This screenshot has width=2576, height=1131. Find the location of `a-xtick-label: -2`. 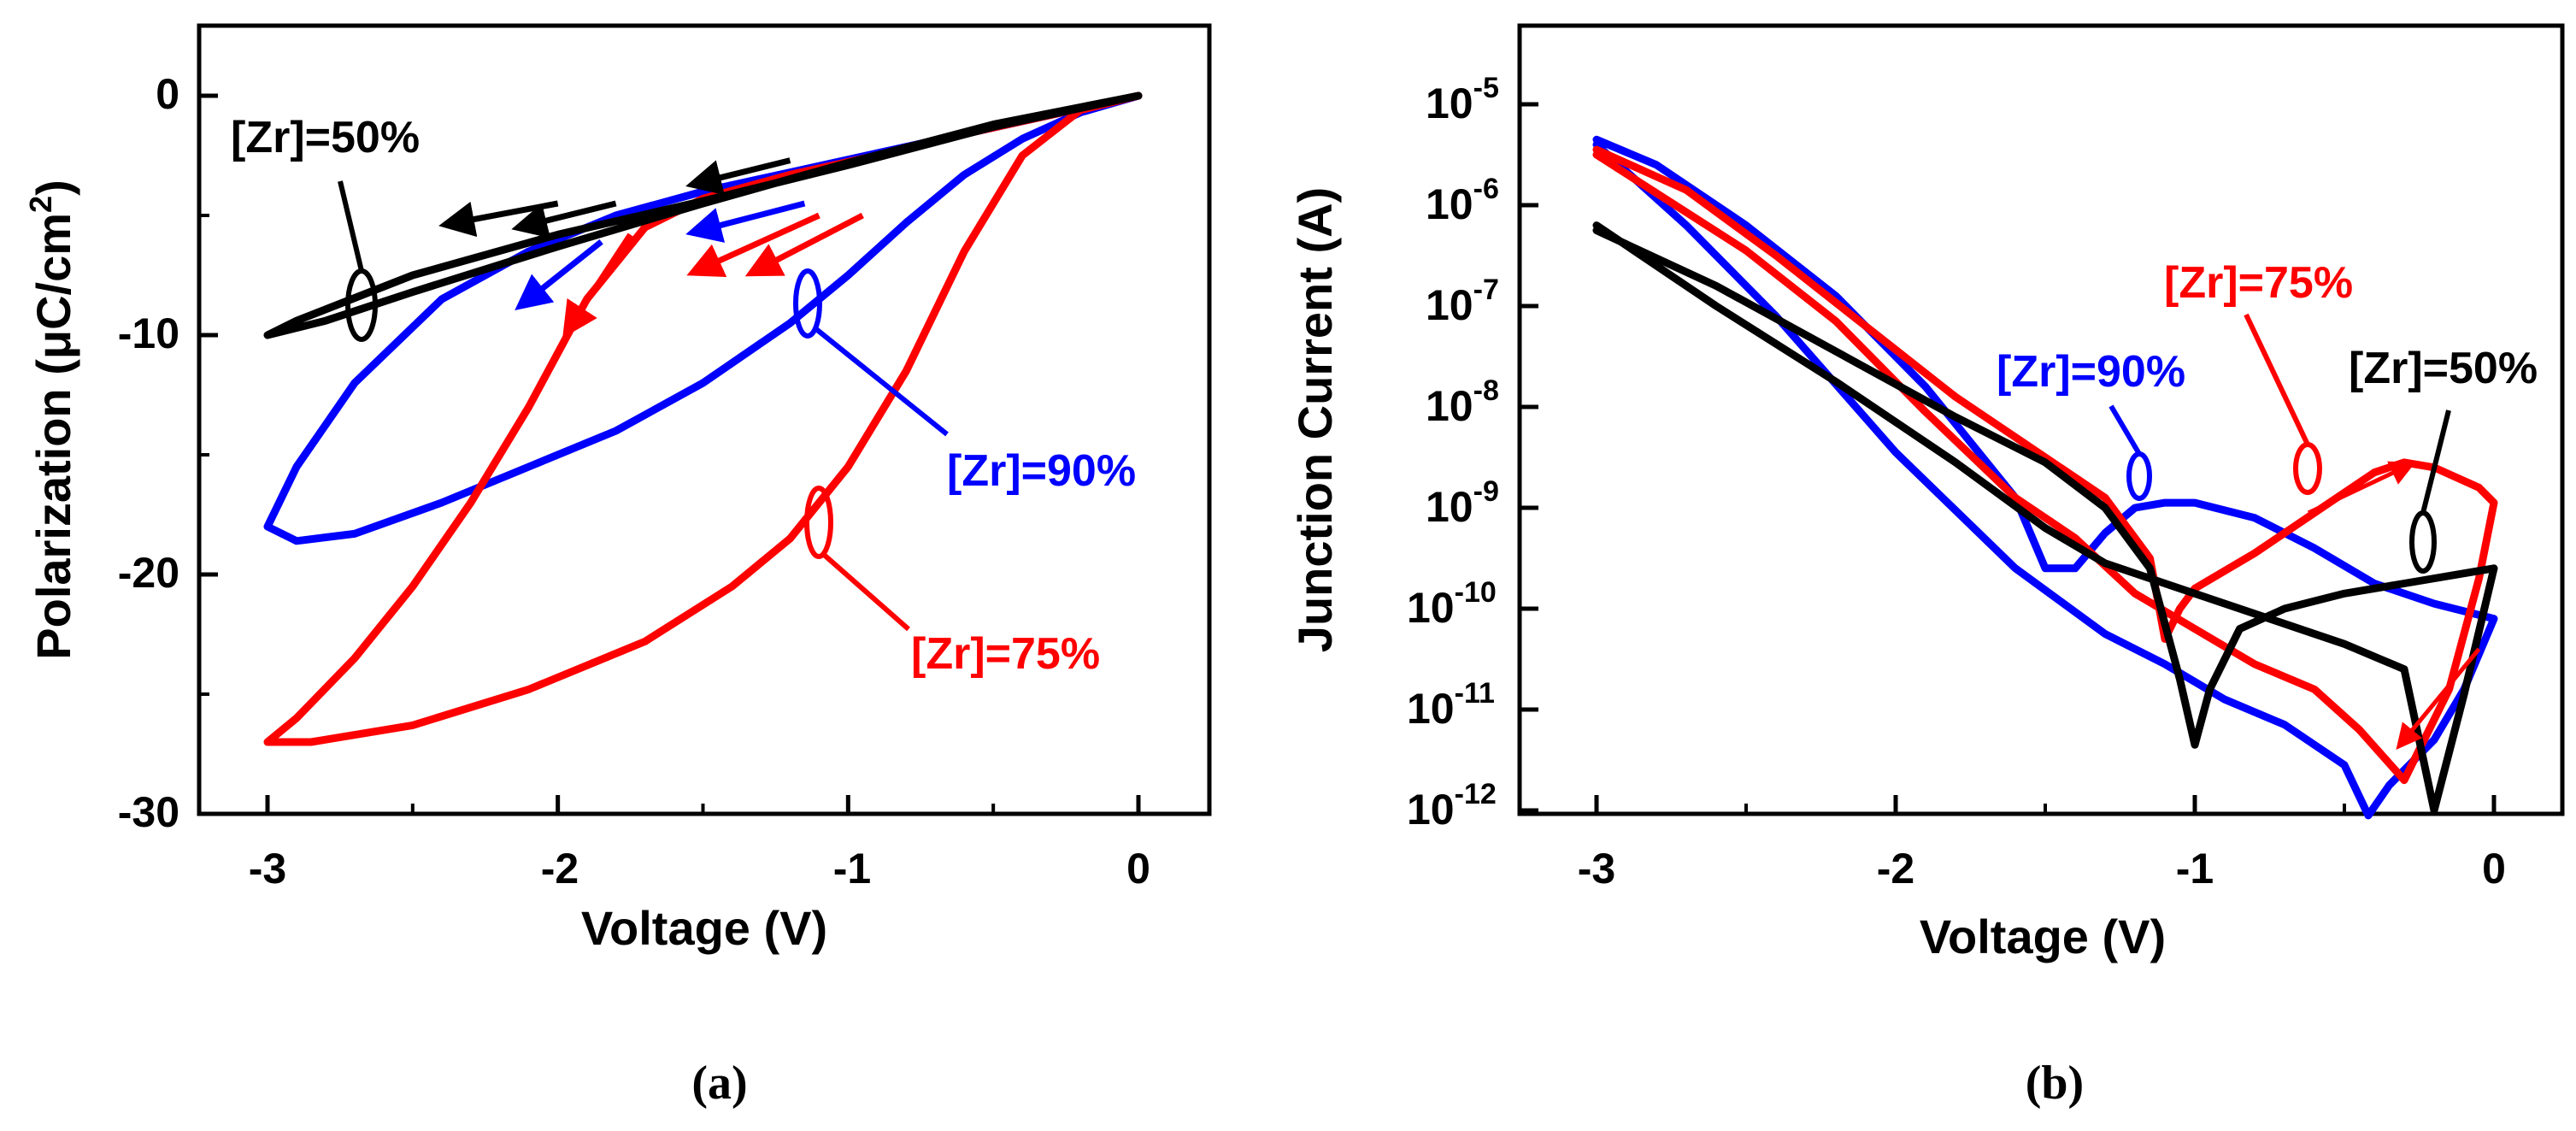

a-xtick-label: -2 is located at coordinates (560, 868).